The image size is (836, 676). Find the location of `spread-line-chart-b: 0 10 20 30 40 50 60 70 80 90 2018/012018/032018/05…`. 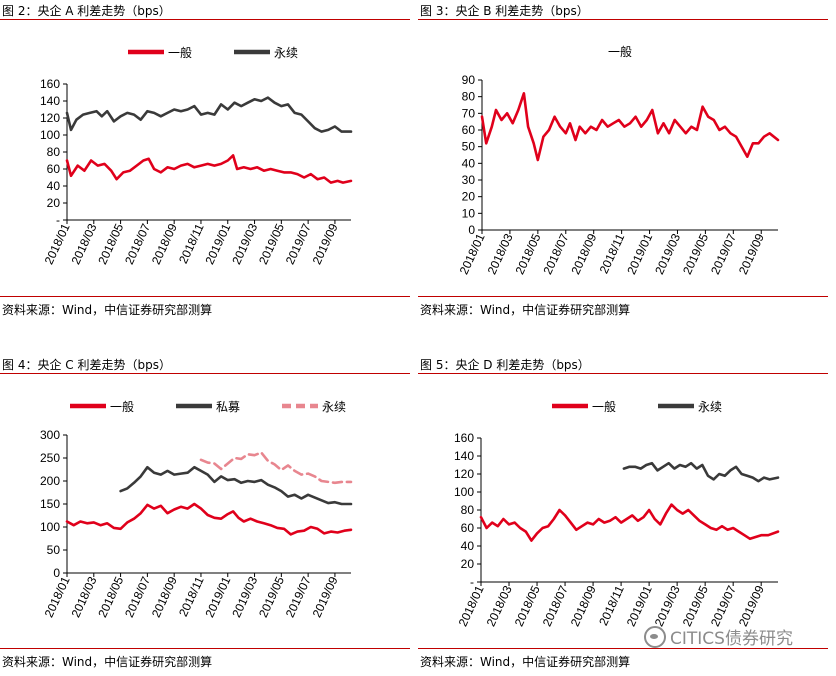

spread-line-chart-b: 0 10 20 30 40 50 60 70 80 90 2018/012018/032018/05… is located at coordinates (618, 160).